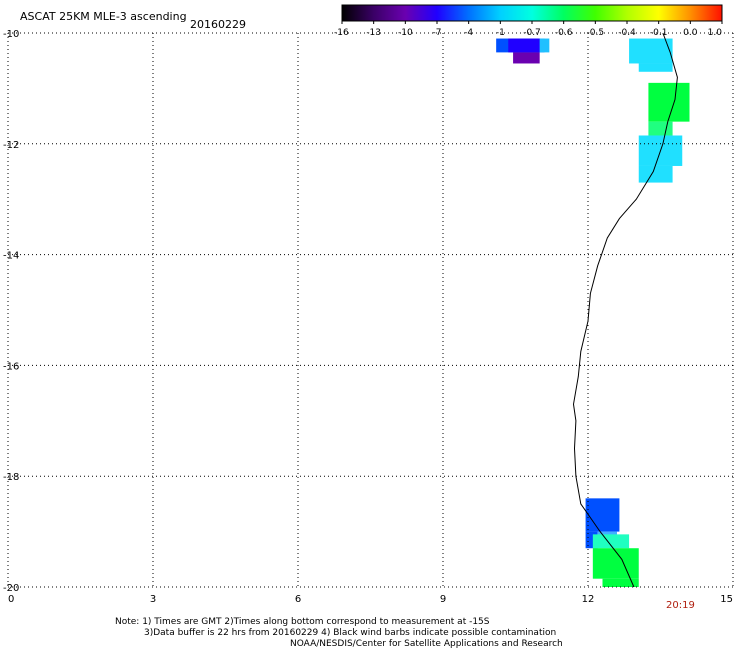 The width and height of the screenshot is (740, 650). Describe the element at coordinates (627, 33) in the screenshot. I see `colorbar-label: -0.4` at that location.